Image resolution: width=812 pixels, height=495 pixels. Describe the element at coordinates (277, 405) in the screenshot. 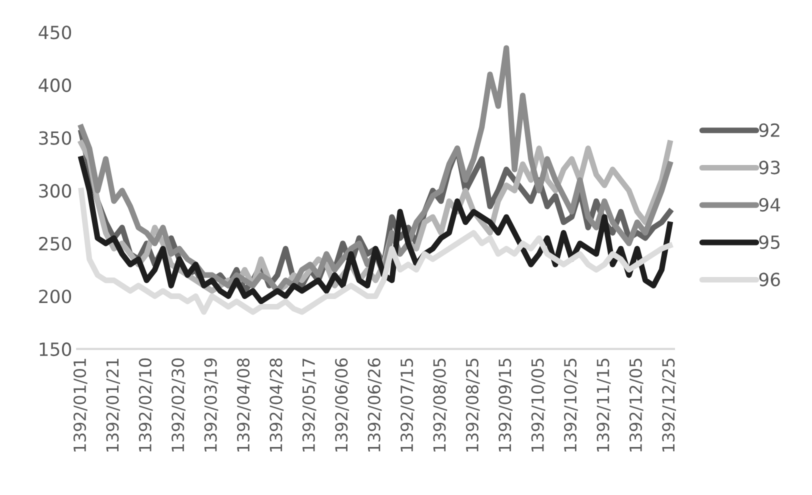

I see `x-tick-label: 1392/04/28` at that location.